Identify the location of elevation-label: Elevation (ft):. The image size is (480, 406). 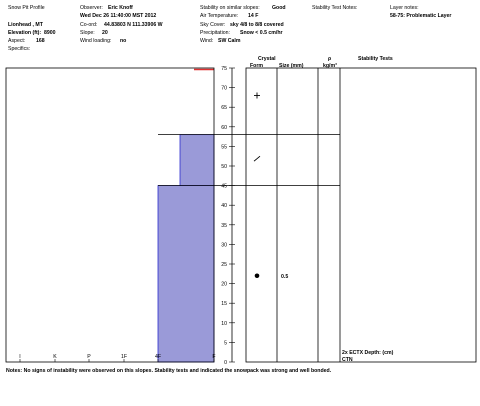
(25, 33).